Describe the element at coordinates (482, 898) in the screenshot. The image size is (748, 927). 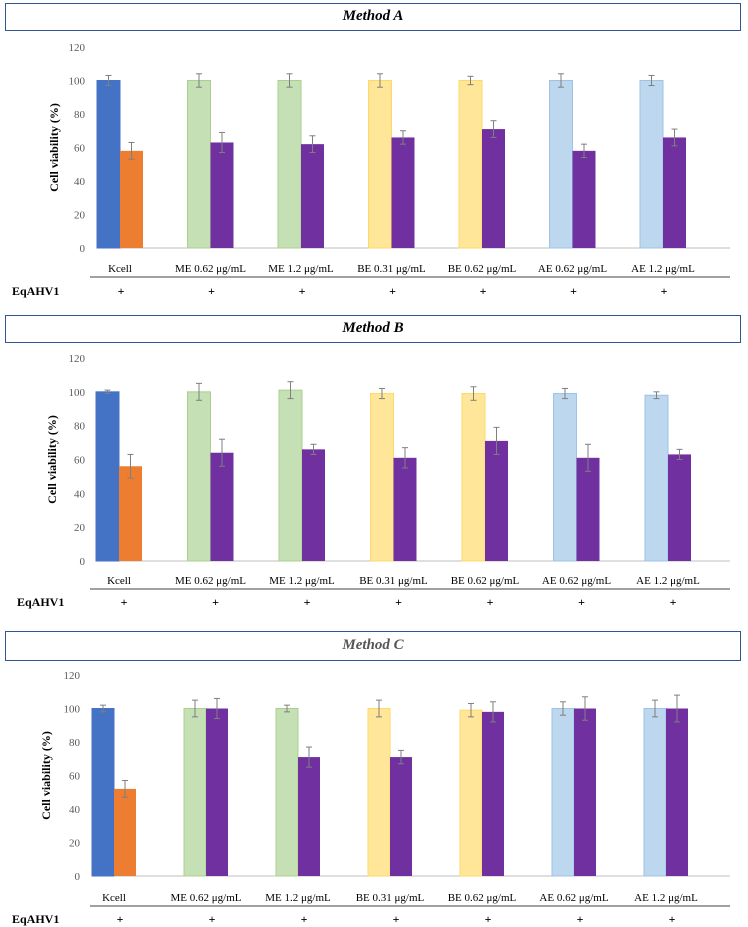
I see `x-category-label: BE 0.62 μg/mL` at that location.